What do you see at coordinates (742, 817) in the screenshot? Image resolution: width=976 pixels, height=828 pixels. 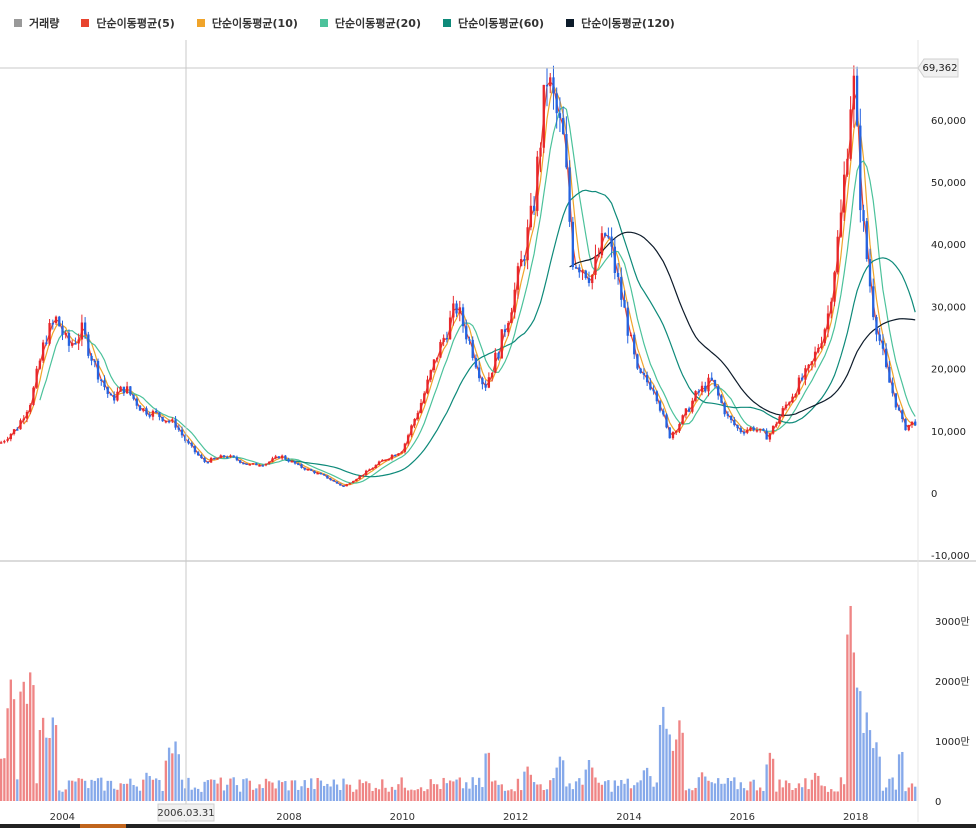 I see `x-tick-label: 2016` at bounding box center [742, 817].